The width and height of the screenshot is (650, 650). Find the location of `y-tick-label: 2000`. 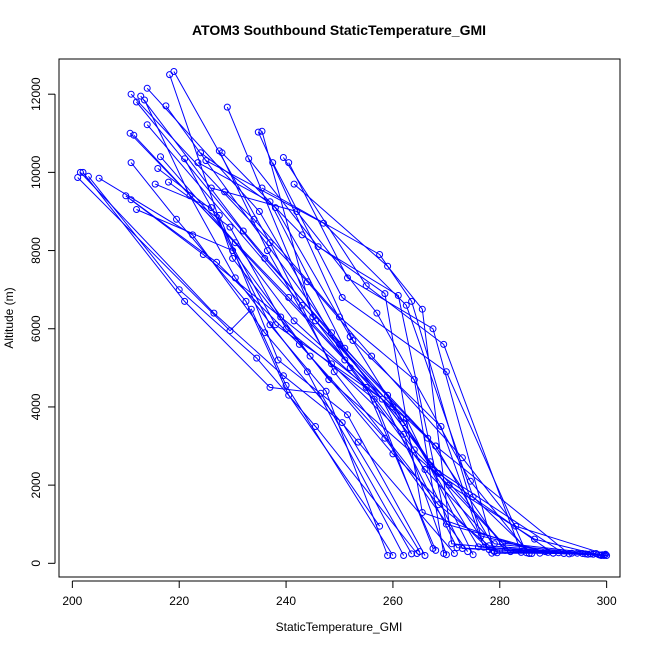

y-tick-label: 2000 is located at coordinates (36, 484).